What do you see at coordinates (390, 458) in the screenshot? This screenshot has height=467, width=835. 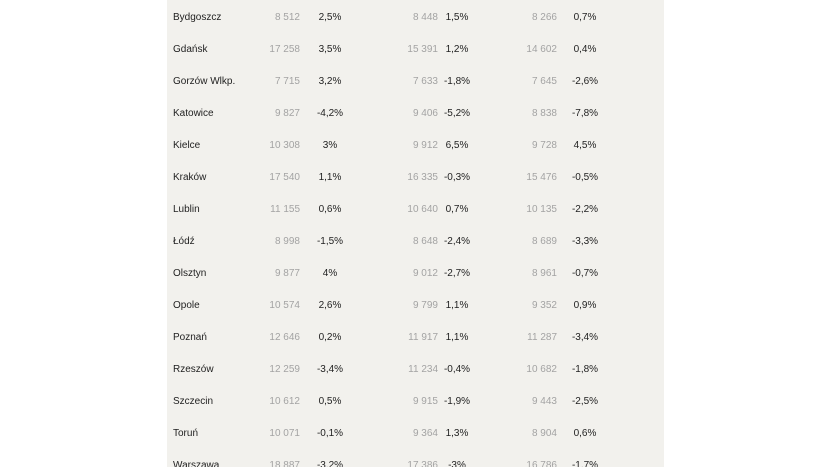 I see `table-row: Warszawa 18 887 -3,2% 17 386 -3% 16 786 -1,7%` at bounding box center [390, 458].